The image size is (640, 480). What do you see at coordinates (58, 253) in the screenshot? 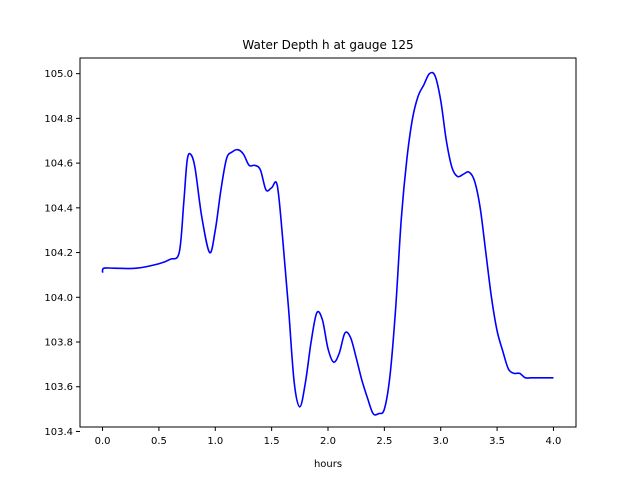
I see `y-tick-label: 104.2` at bounding box center [58, 253].